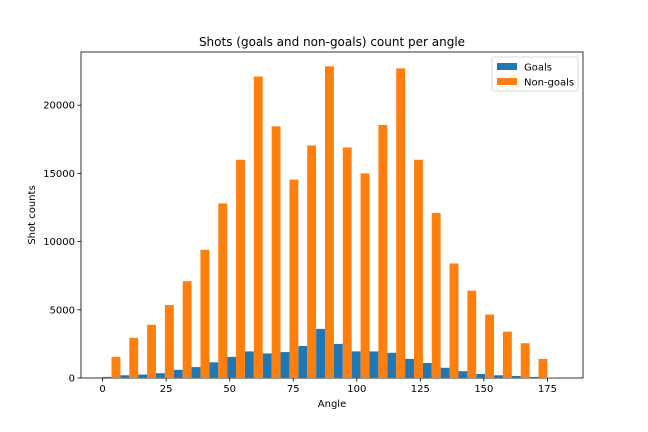  Describe the element at coordinates (547, 389) in the screenshot. I see `x-tick-label: 175` at that location.